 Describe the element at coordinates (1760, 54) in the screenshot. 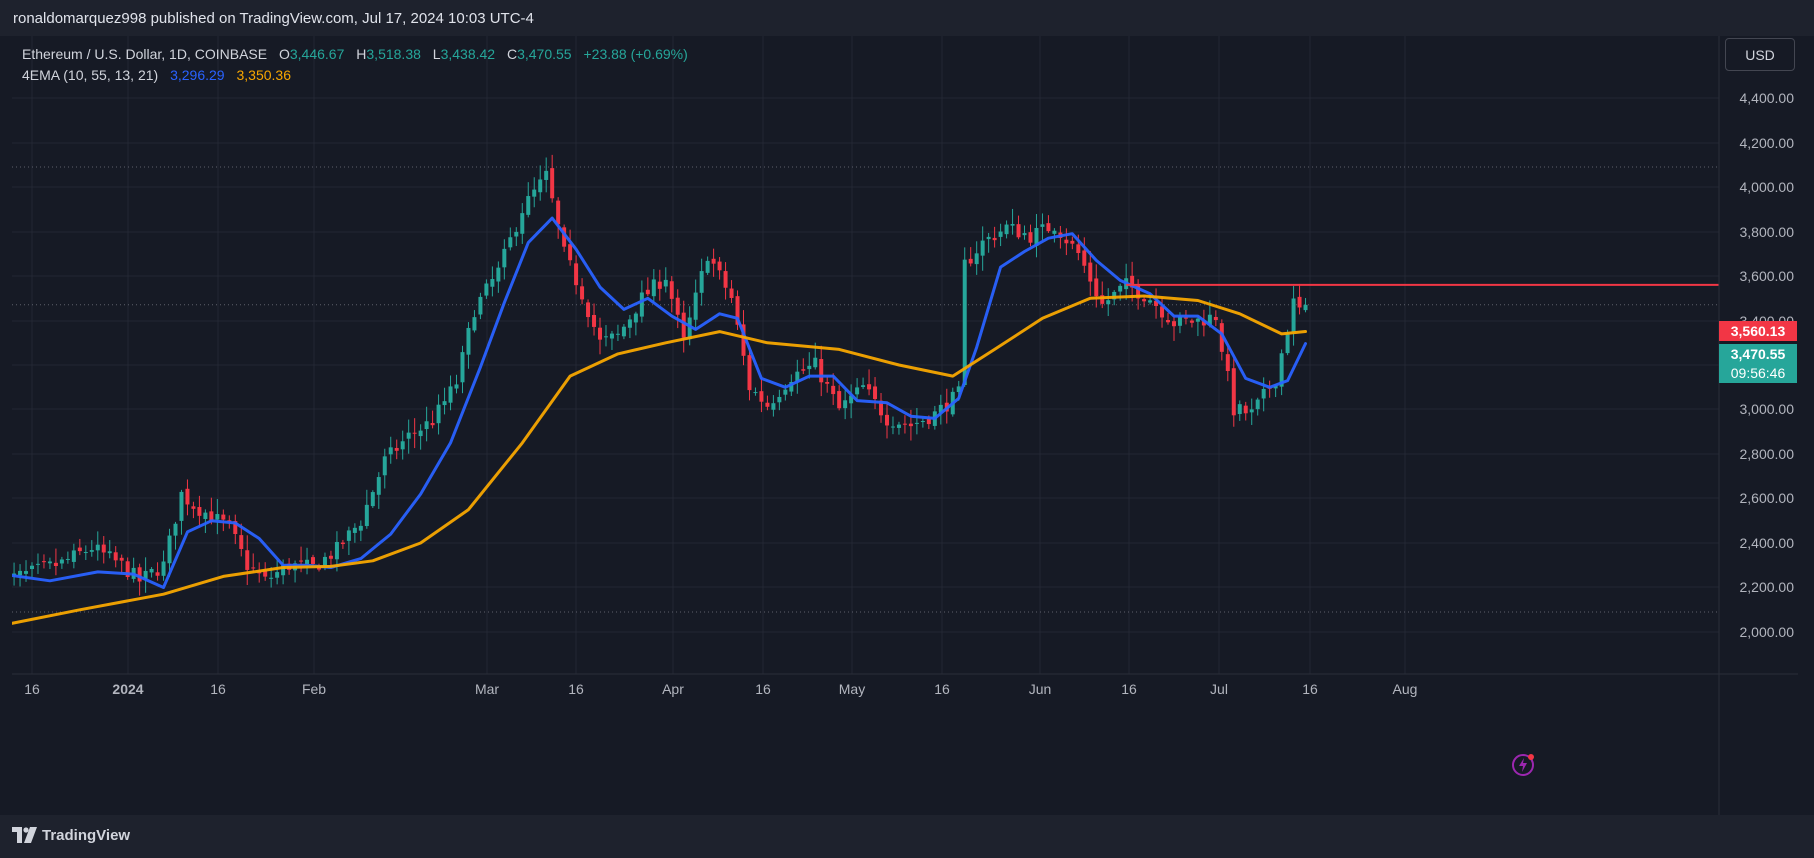

I see `currency-button: USD` at that location.